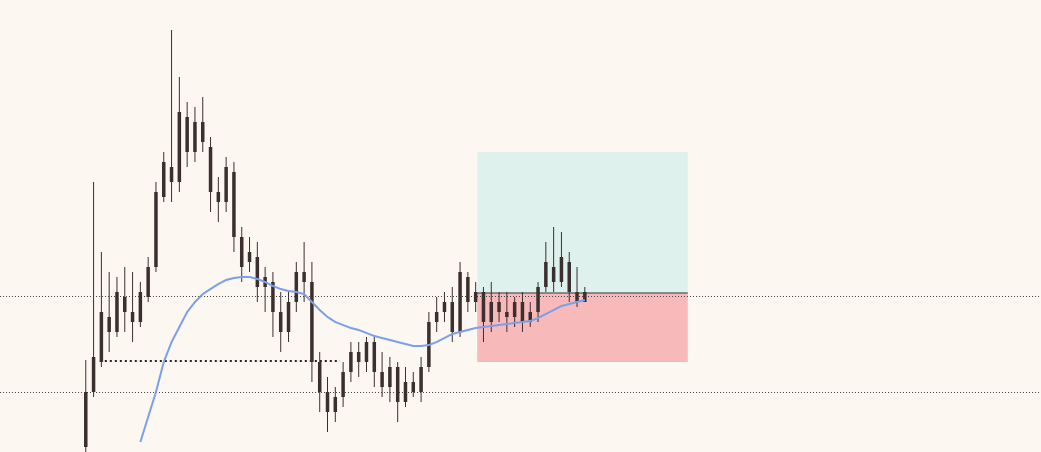 This screenshot has width=1041, height=452. What do you see at coordinates (582, 222) in the screenshot?
I see `target-zone` at bounding box center [582, 222].